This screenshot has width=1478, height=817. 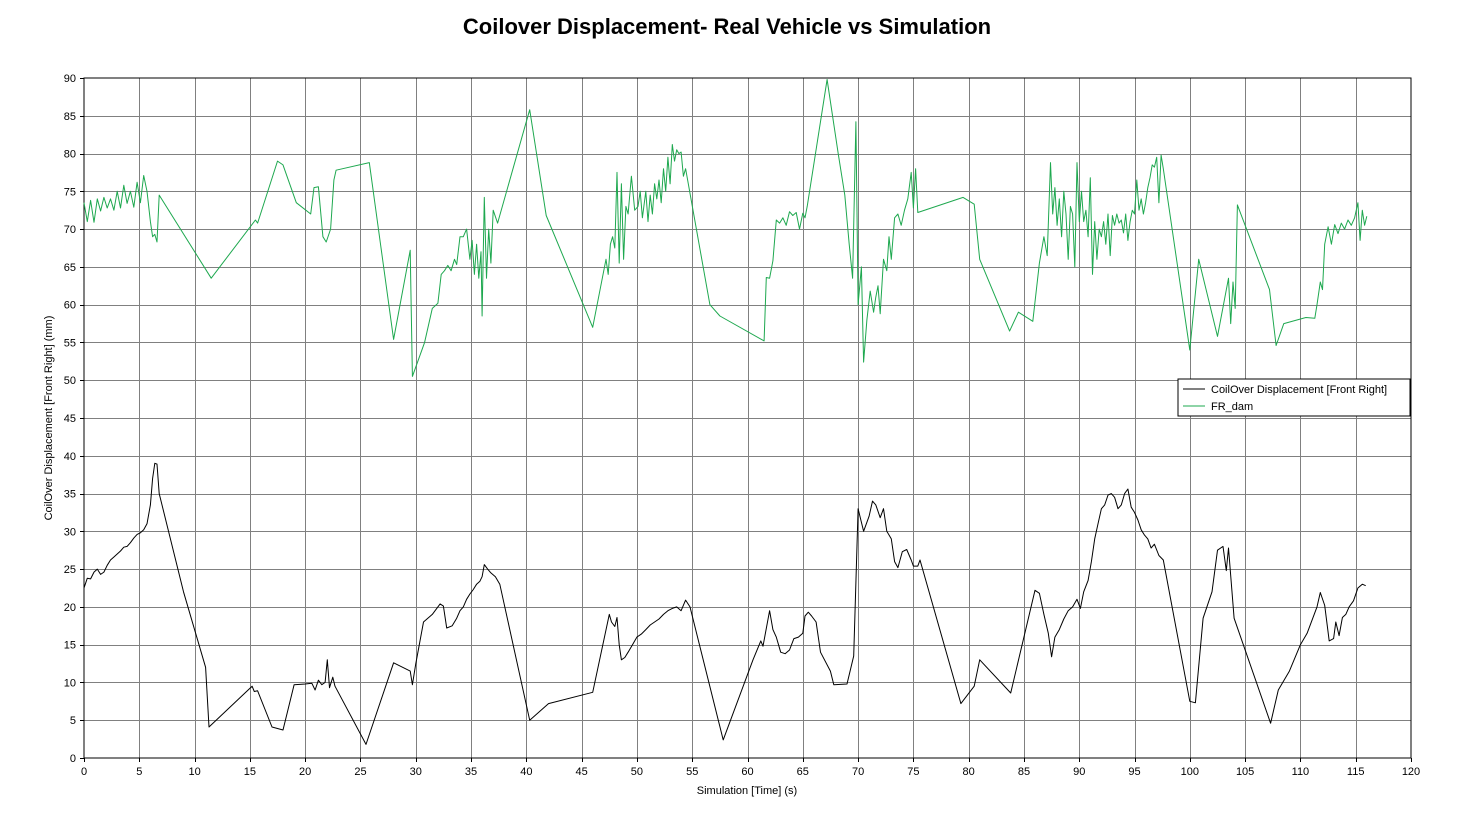 What do you see at coordinates (1356, 772) in the screenshot?
I see `x-tick-label: 115` at bounding box center [1356, 772].